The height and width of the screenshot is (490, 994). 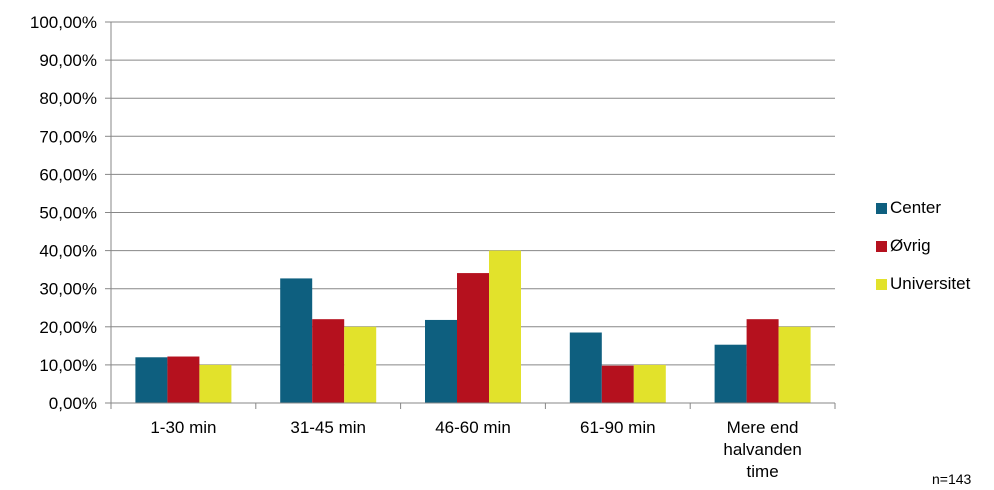 What do you see at coordinates (68, 213) in the screenshot?
I see `y-tick-label: 50,00%` at bounding box center [68, 213].